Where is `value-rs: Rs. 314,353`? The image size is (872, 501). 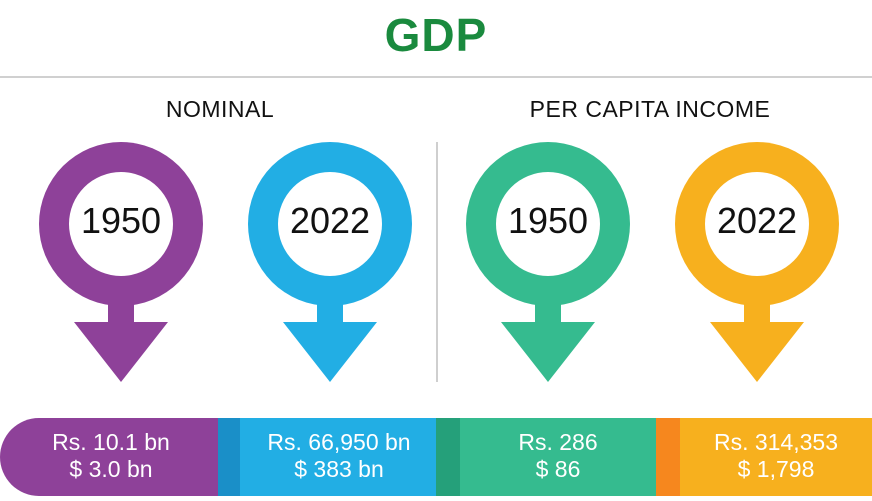 value-rs: Rs. 314,353 is located at coordinates (776, 442).